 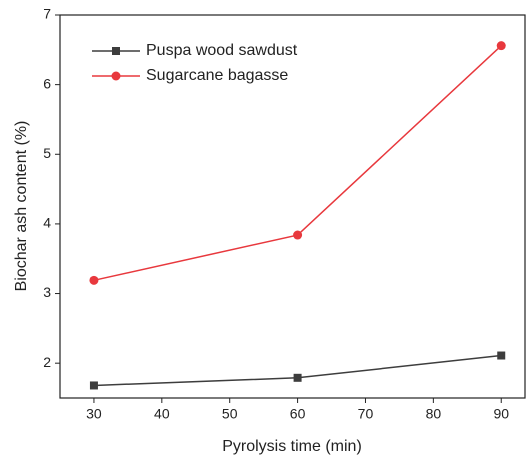 I want to click on y-tick-label: 3, so click(x=47, y=292).